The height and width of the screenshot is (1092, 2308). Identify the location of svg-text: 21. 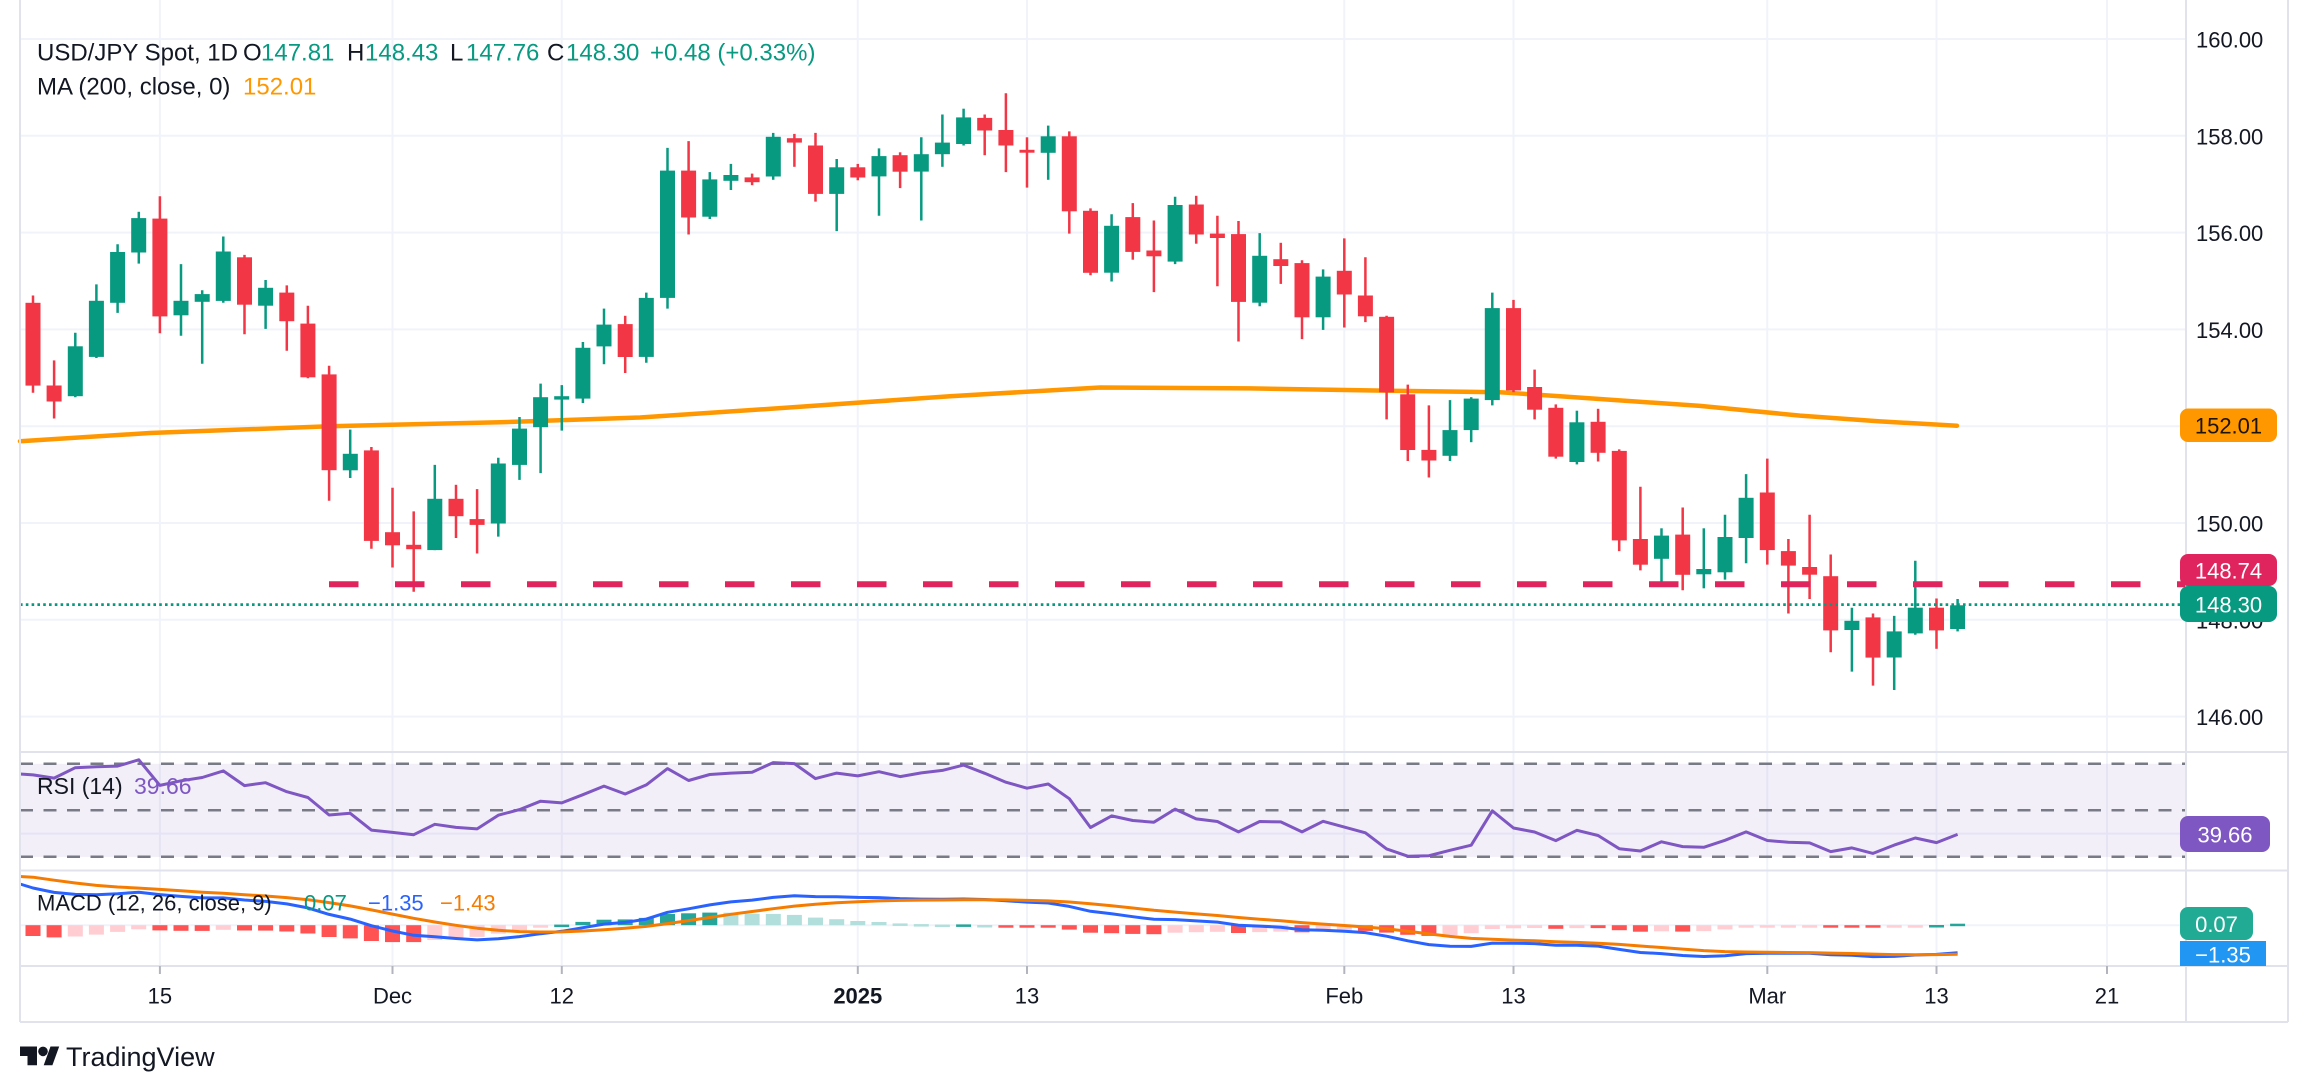
(2107, 996).